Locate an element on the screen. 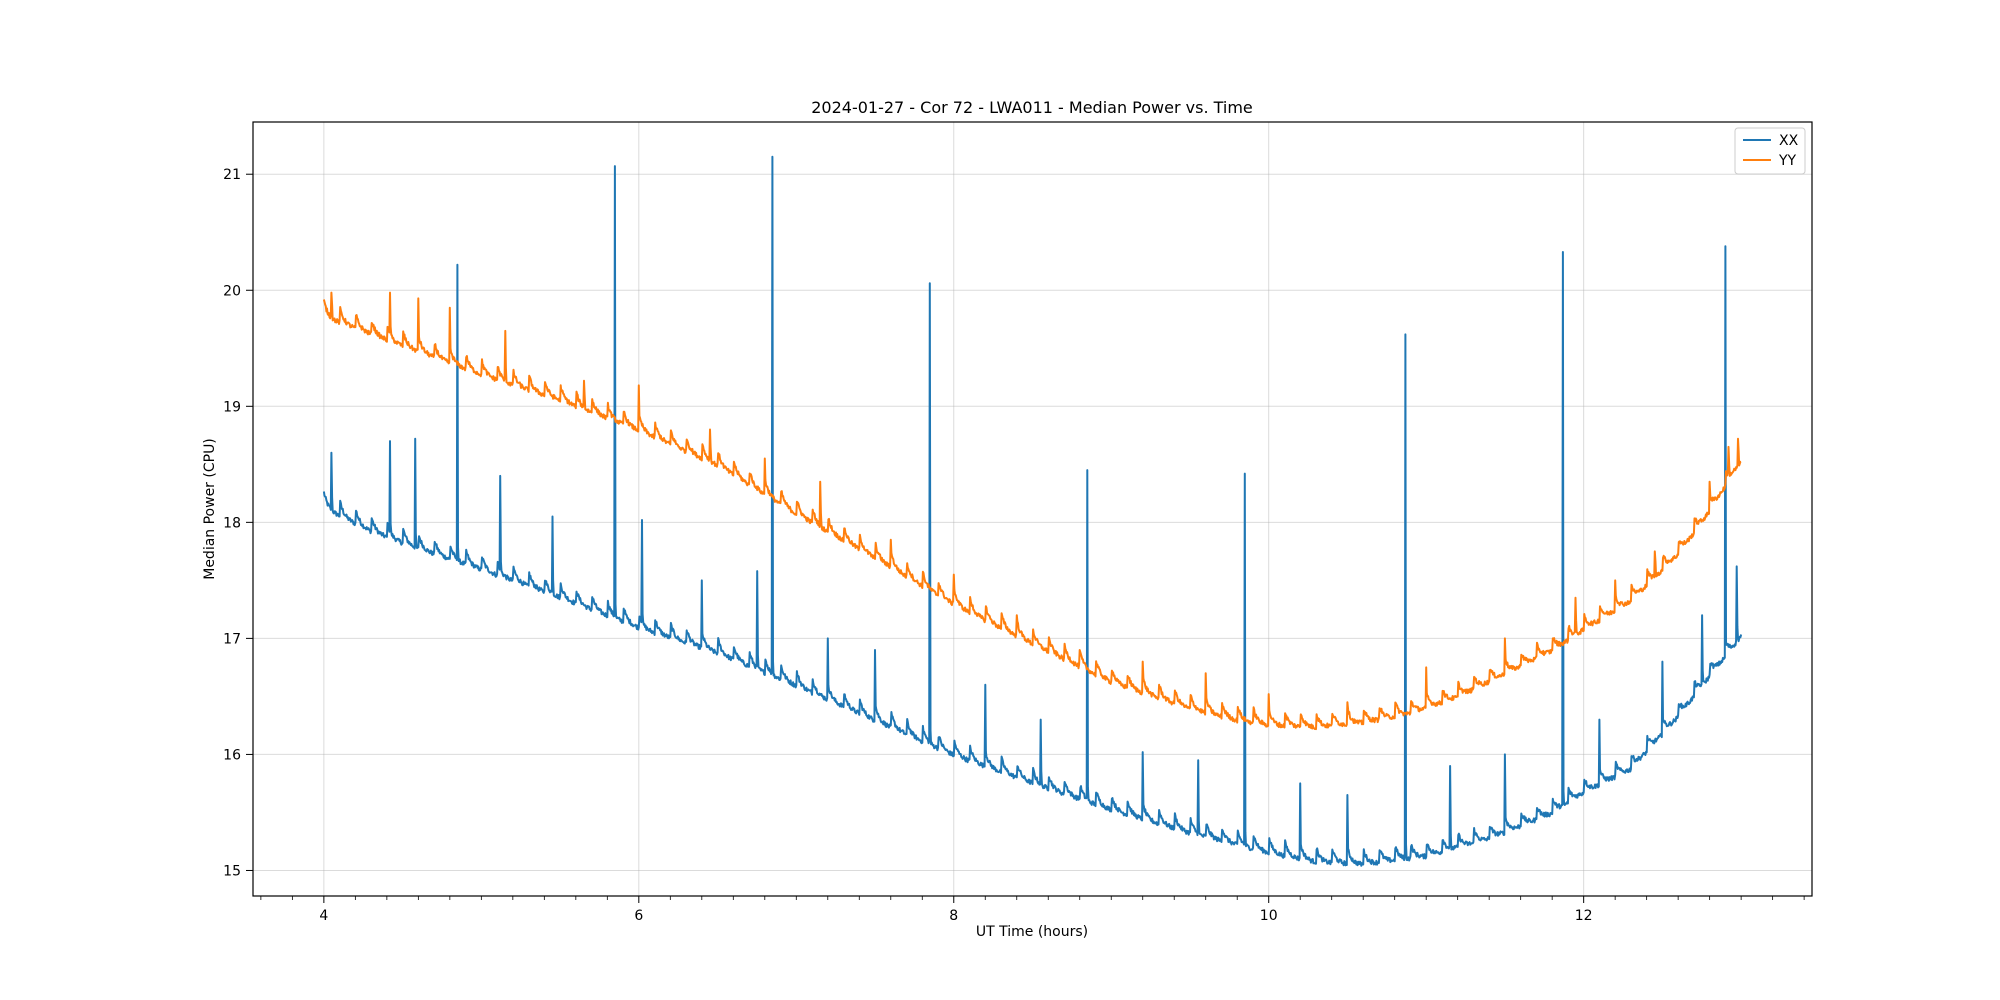  y-tick-label: 20 is located at coordinates (232, 291).